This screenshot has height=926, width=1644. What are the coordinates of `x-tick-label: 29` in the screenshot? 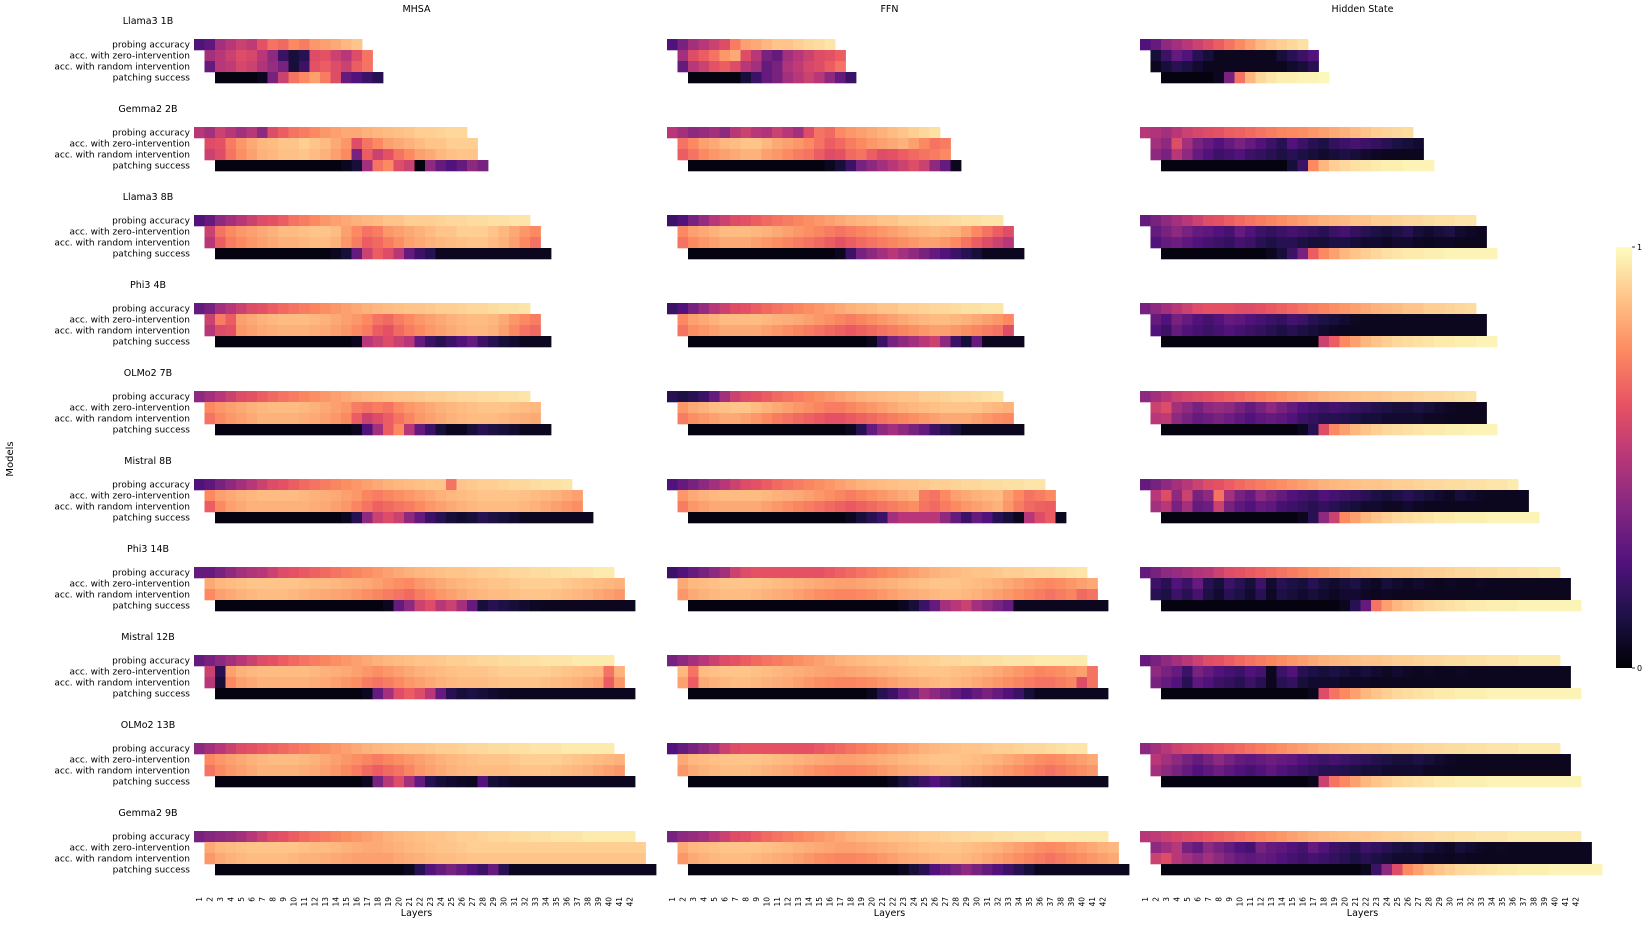 It's located at (493, 902).